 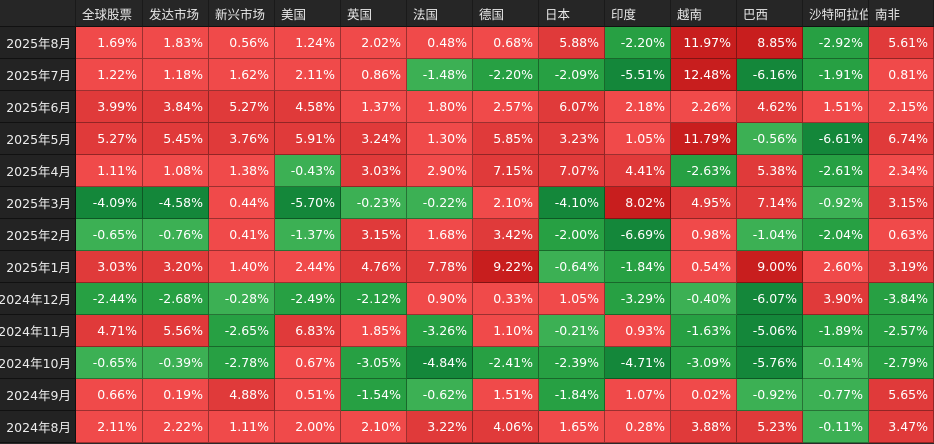 I want to click on column-header: 日本, so click(x=572, y=13).